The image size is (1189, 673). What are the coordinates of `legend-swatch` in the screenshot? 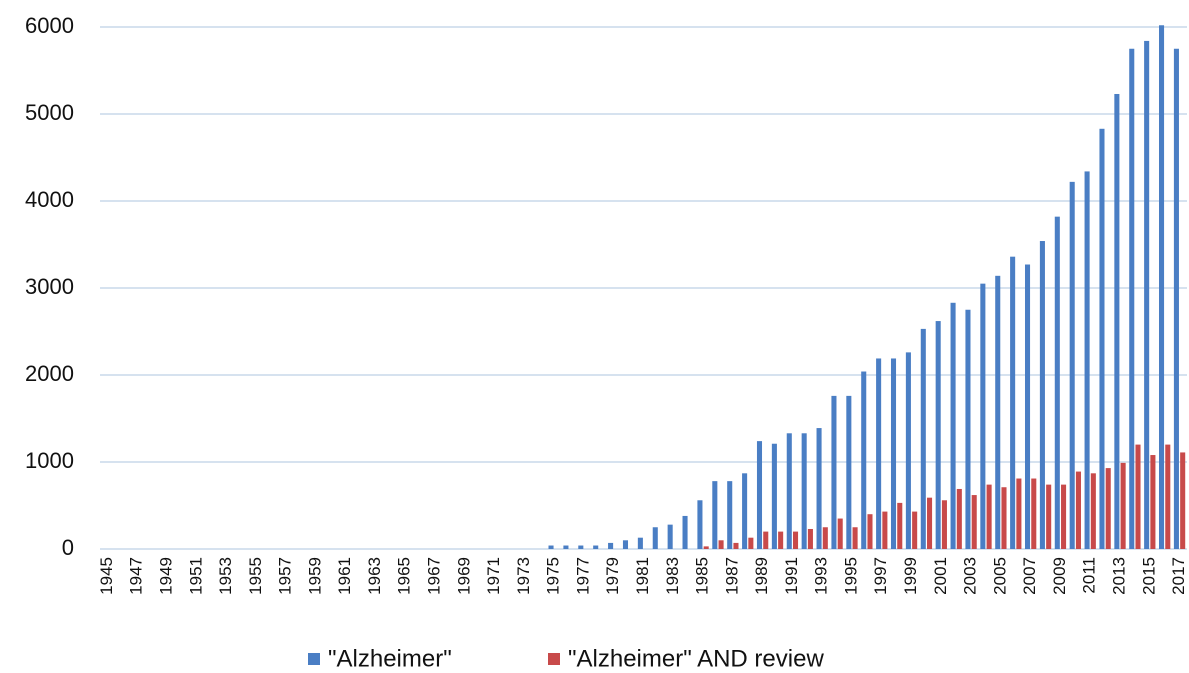 It's located at (554, 659).